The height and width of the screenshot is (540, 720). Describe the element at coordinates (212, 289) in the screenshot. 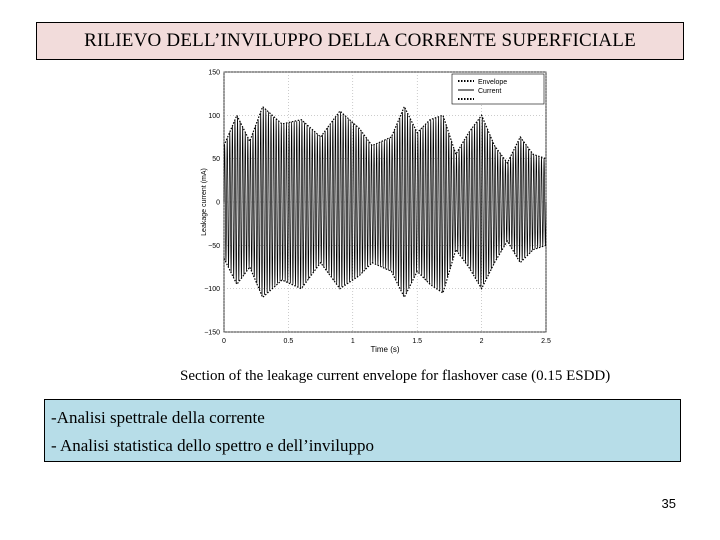

I see `y-tick-label: −100` at that location.